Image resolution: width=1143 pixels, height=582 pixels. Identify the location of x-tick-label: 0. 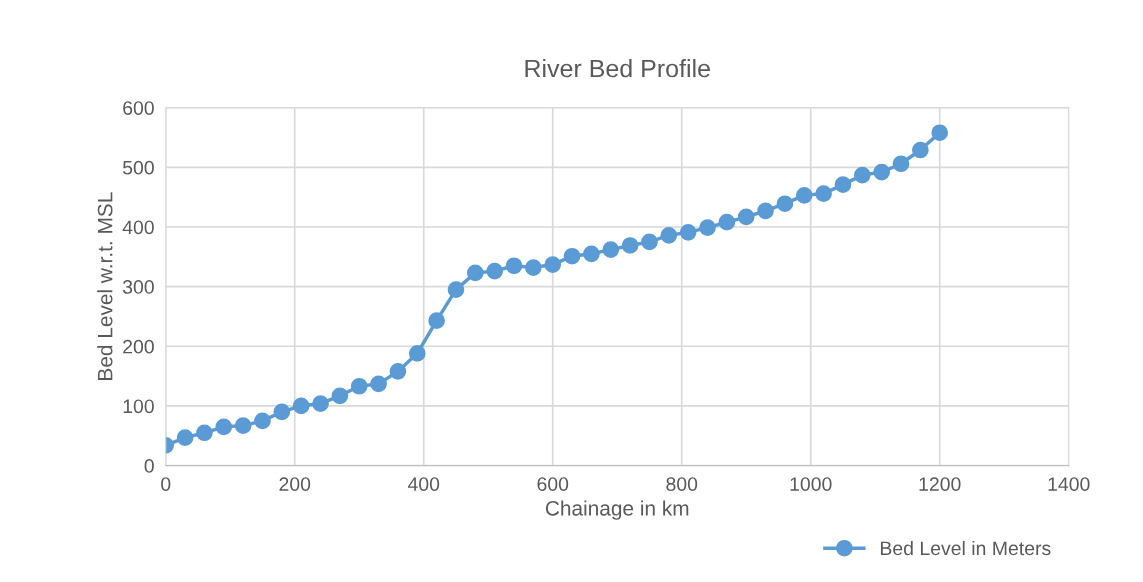
(166, 484).